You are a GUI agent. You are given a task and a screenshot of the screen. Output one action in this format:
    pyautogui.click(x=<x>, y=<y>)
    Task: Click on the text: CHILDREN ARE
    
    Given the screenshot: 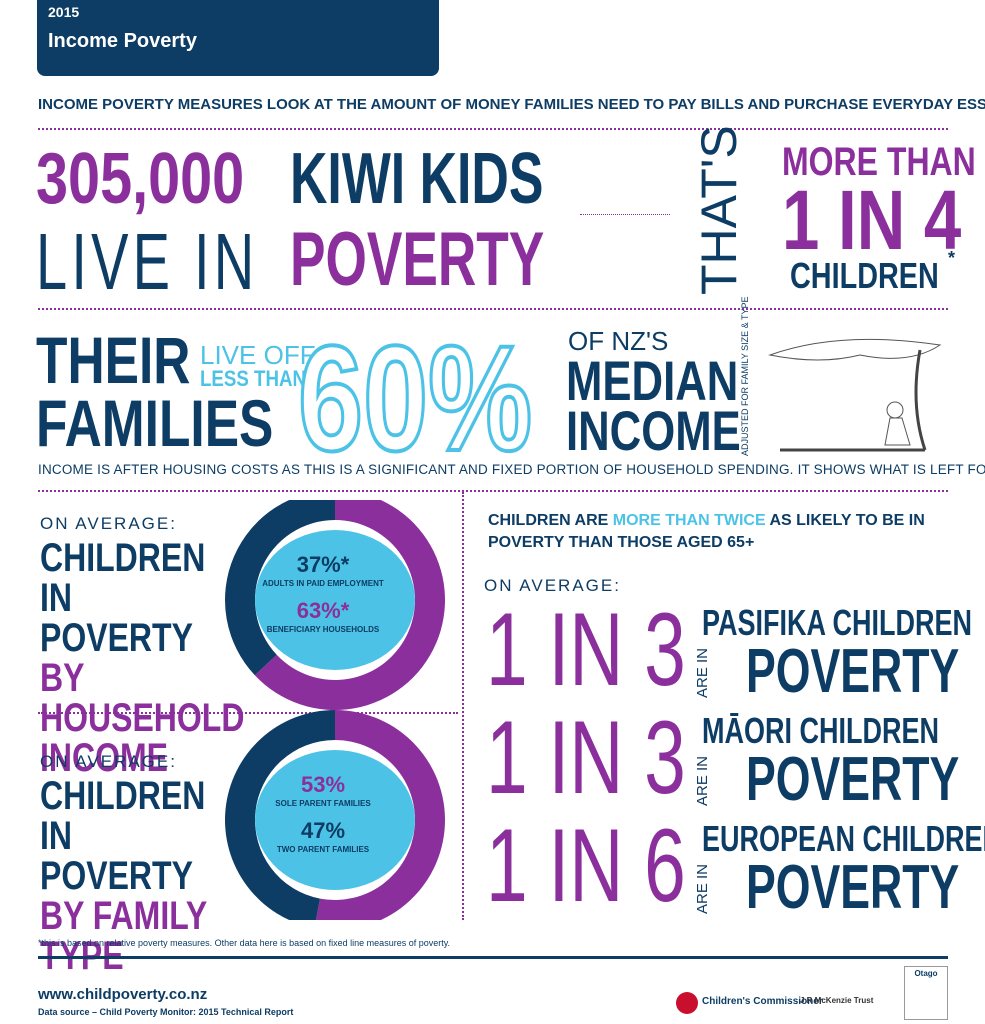 What is the action you would take?
    pyautogui.click(x=548, y=520)
    